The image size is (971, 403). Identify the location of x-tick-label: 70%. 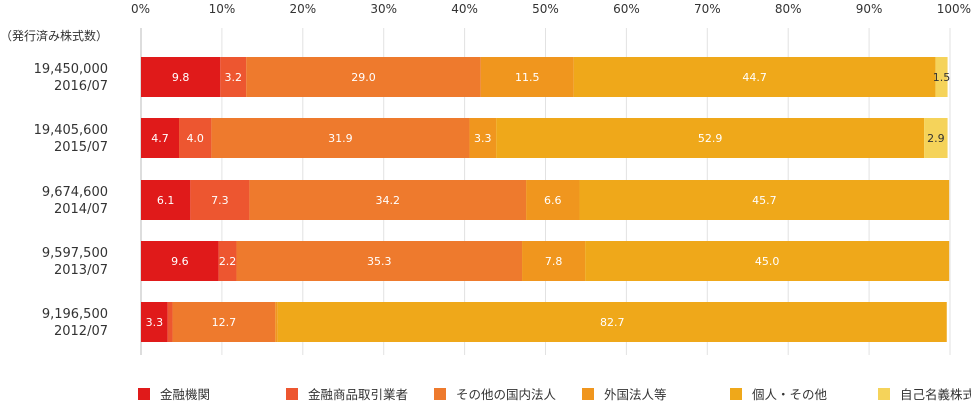
(707, 9).